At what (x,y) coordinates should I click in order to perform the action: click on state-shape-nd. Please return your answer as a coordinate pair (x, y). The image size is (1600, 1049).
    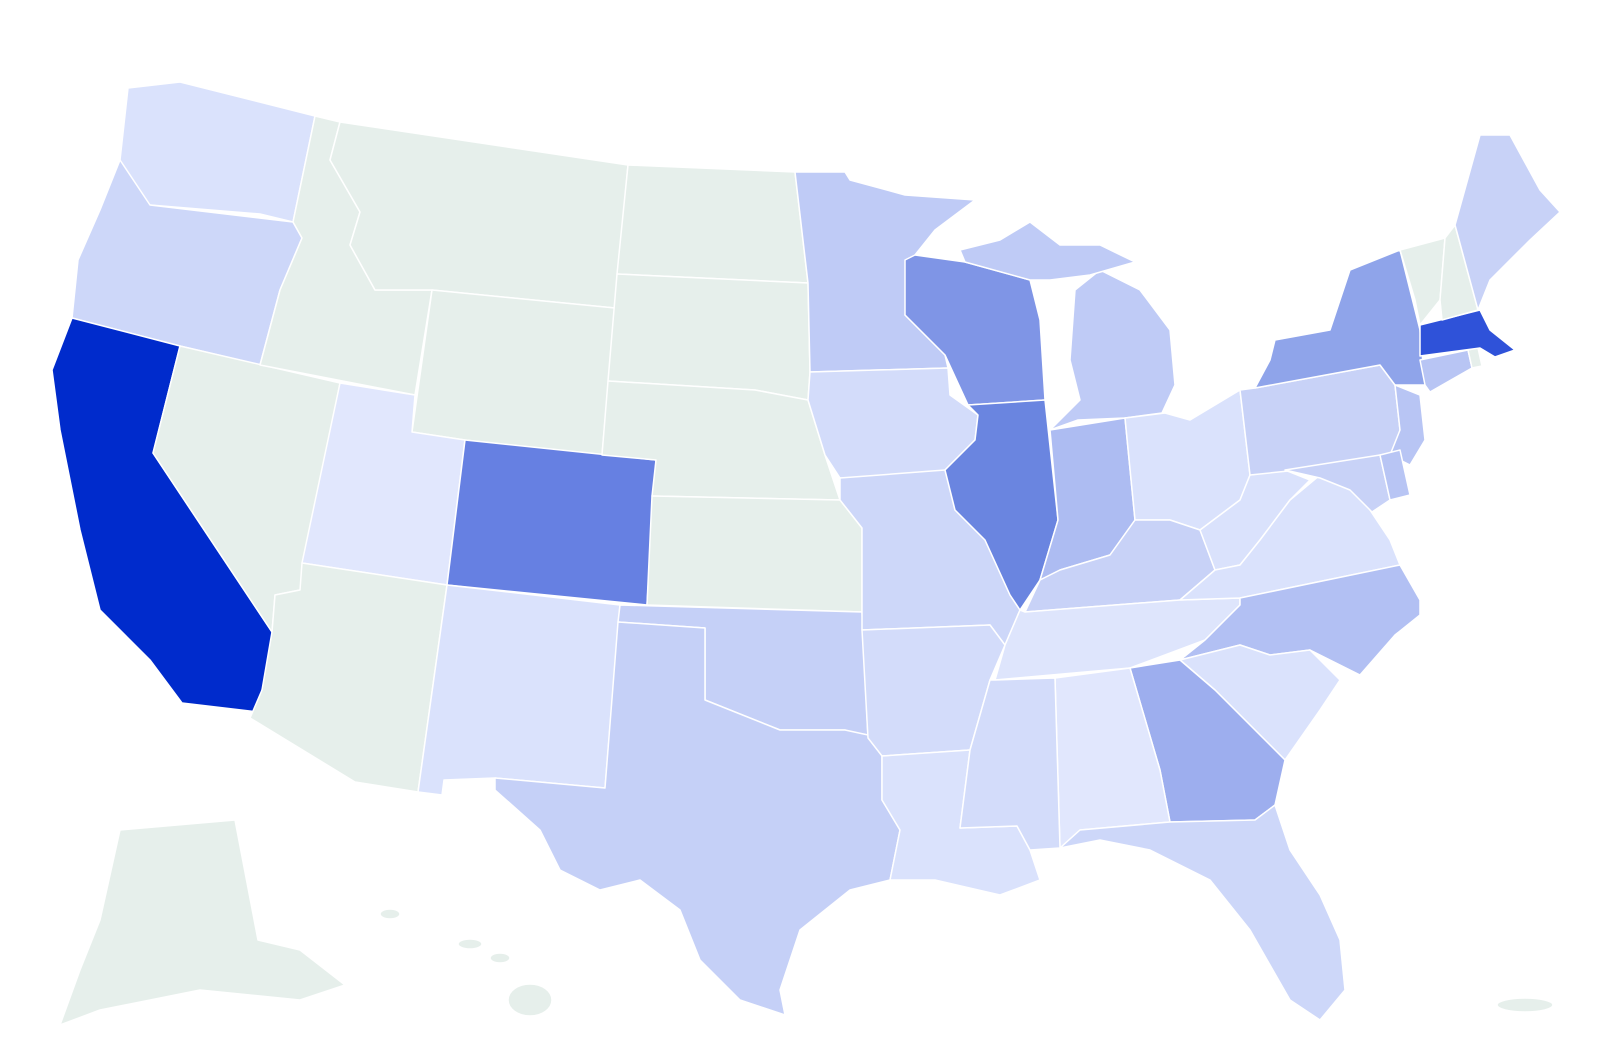
    Looking at the image, I should click on (712, 224).